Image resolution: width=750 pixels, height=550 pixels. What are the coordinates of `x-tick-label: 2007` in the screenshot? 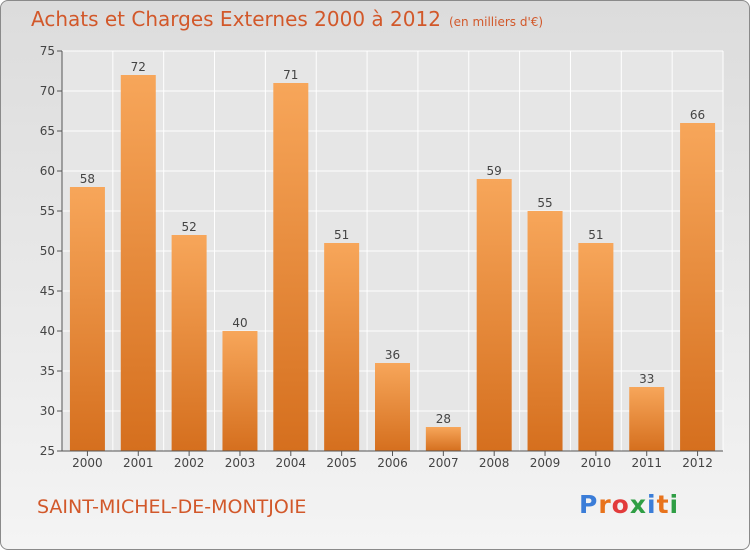 It's located at (443, 463).